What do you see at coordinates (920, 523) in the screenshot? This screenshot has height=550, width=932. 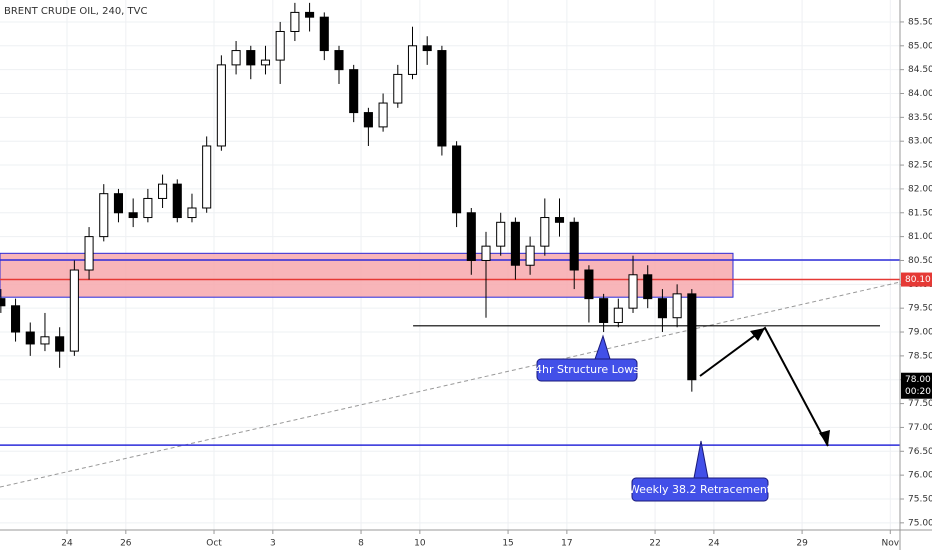 I see `y-tick-label: 75.00` at bounding box center [920, 523].